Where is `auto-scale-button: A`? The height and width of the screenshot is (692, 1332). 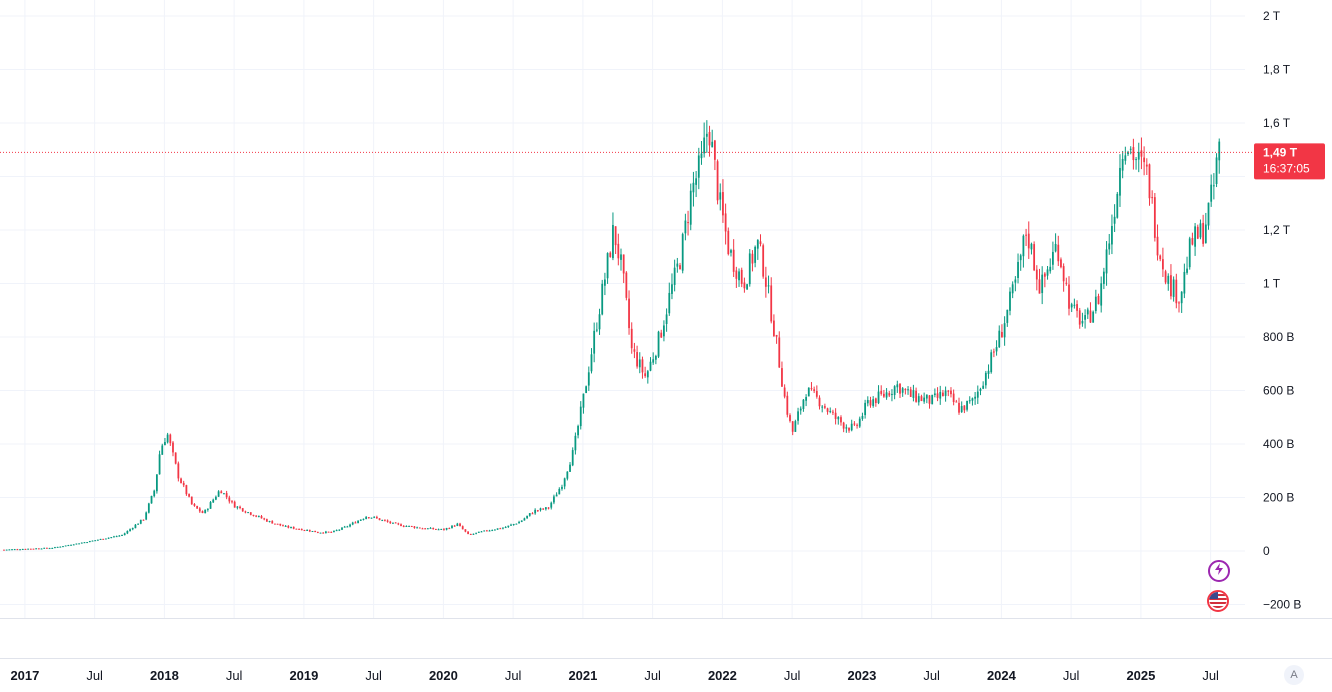 auto-scale-button: A is located at coordinates (1294, 675).